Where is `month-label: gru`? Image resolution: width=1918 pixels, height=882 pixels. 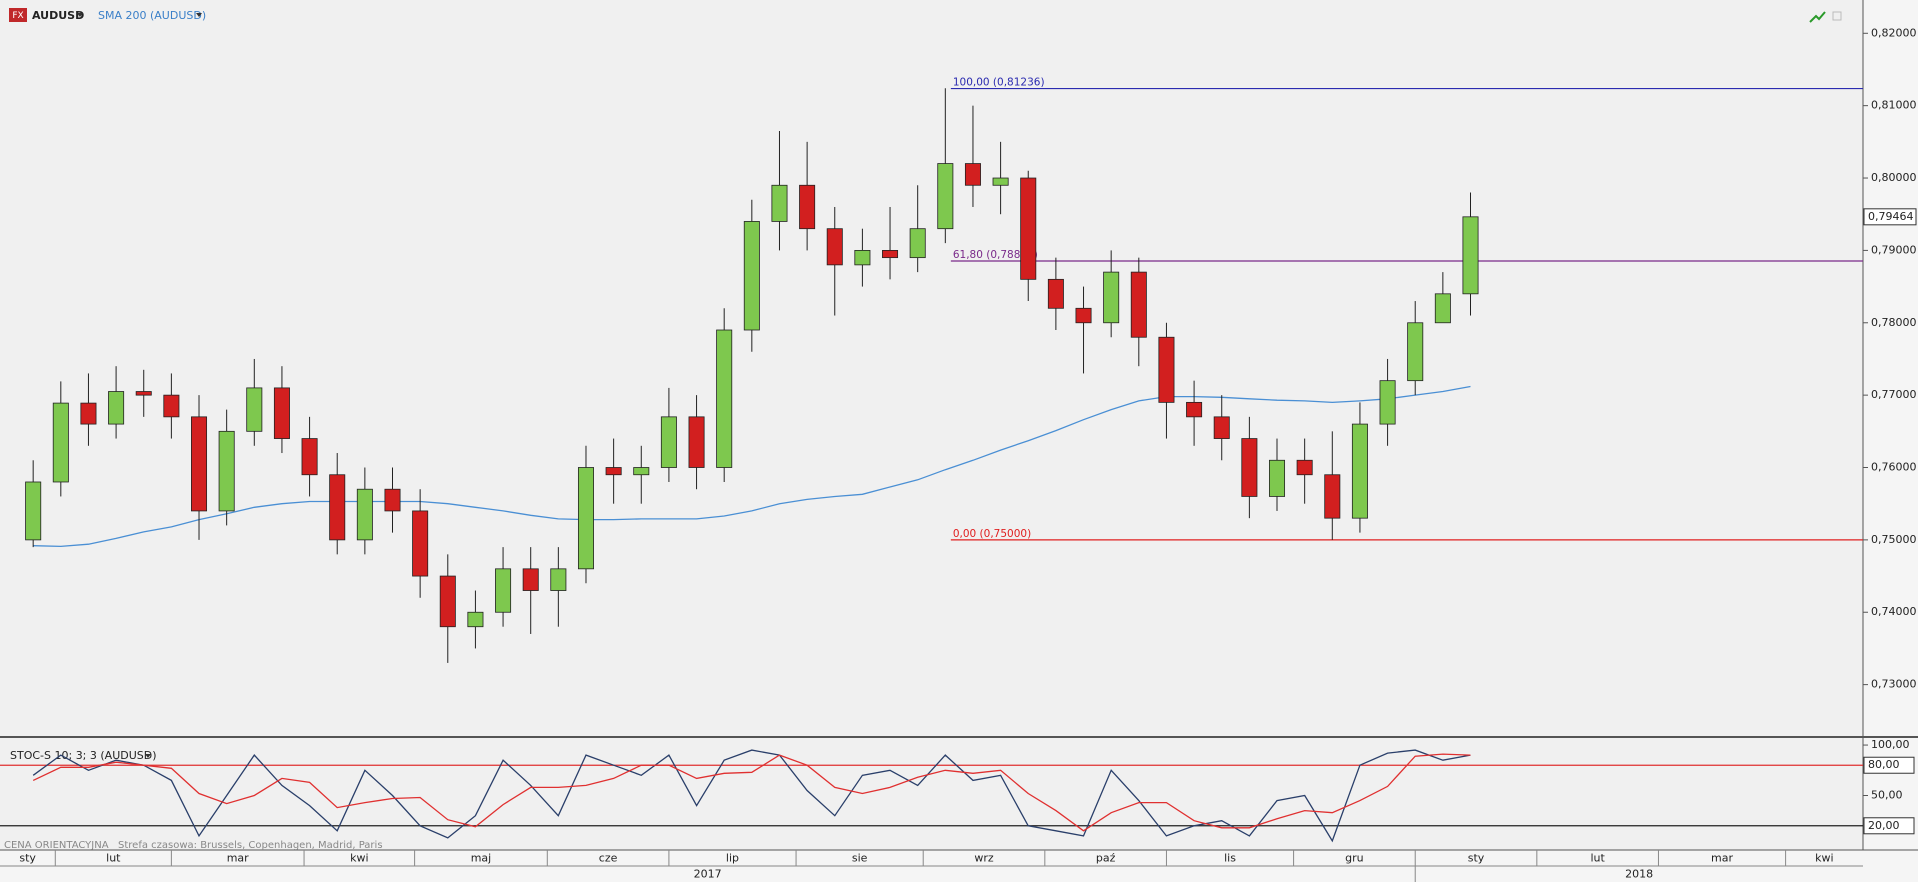
month-label: gru is located at coordinates (1354, 858).